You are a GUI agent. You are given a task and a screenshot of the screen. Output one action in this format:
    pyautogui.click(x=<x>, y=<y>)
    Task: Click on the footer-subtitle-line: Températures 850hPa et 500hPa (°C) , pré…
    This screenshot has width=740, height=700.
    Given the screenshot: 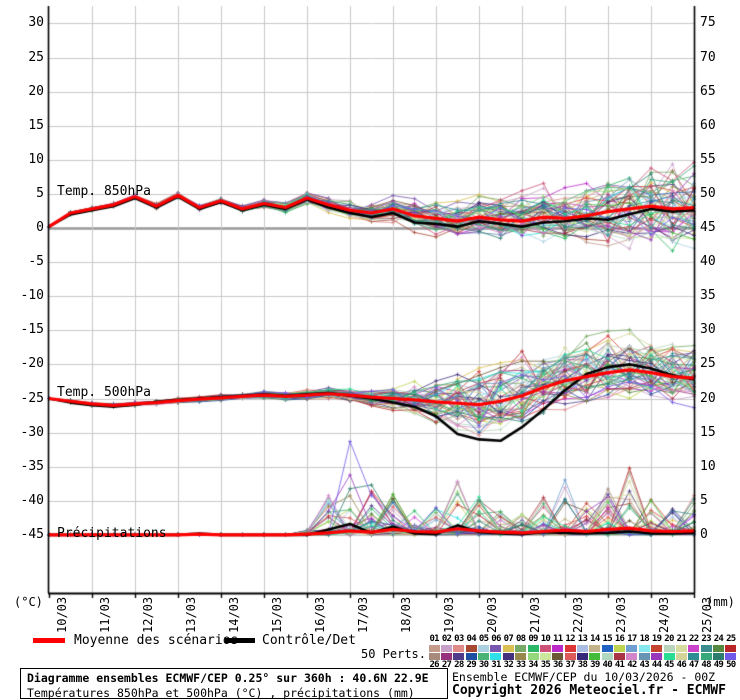 What is the action you would take?
    pyautogui.click(x=221, y=693)
    